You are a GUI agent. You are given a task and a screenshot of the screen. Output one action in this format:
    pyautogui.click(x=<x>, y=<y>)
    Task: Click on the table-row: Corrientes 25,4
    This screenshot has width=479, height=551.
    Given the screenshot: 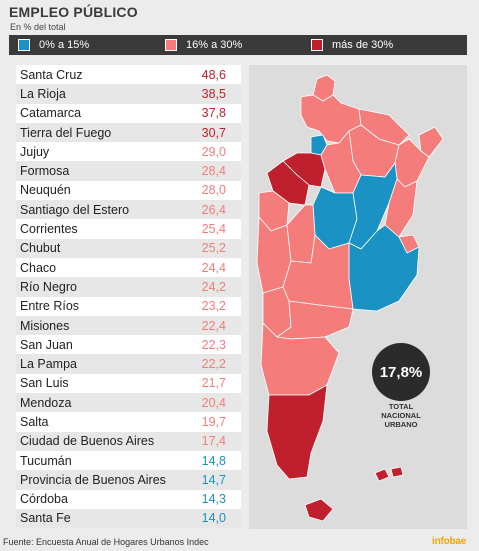 What is the action you would take?
    pyautogui.click(x=128, y=229)
    